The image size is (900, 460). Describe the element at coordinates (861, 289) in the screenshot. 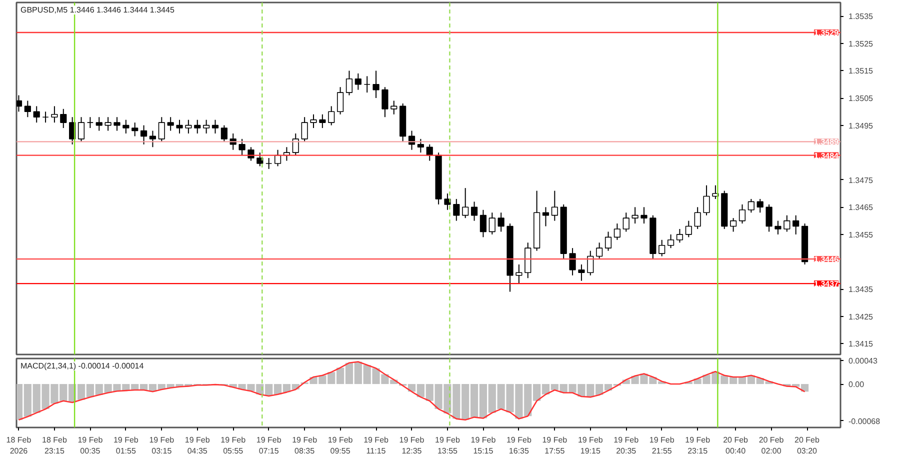

I see `y-tick-label: 1.3435` at that location.